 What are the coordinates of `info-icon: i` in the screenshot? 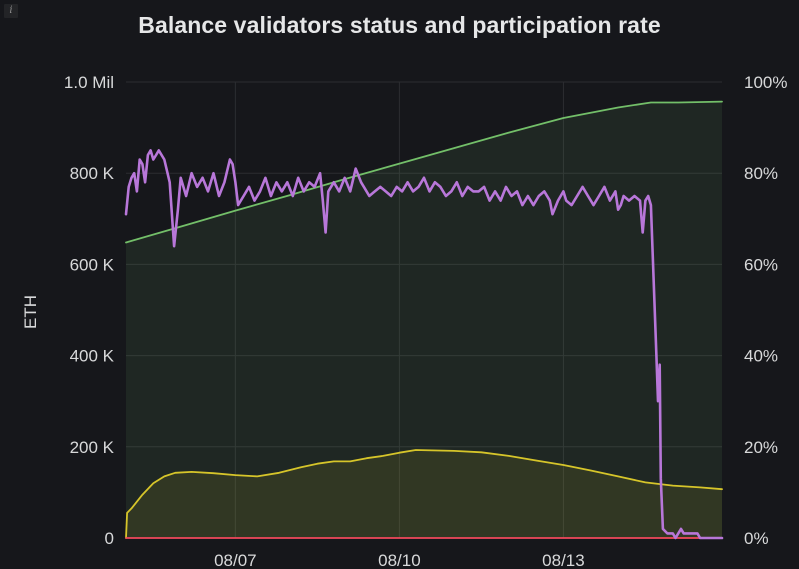 It's located at (11, 11).